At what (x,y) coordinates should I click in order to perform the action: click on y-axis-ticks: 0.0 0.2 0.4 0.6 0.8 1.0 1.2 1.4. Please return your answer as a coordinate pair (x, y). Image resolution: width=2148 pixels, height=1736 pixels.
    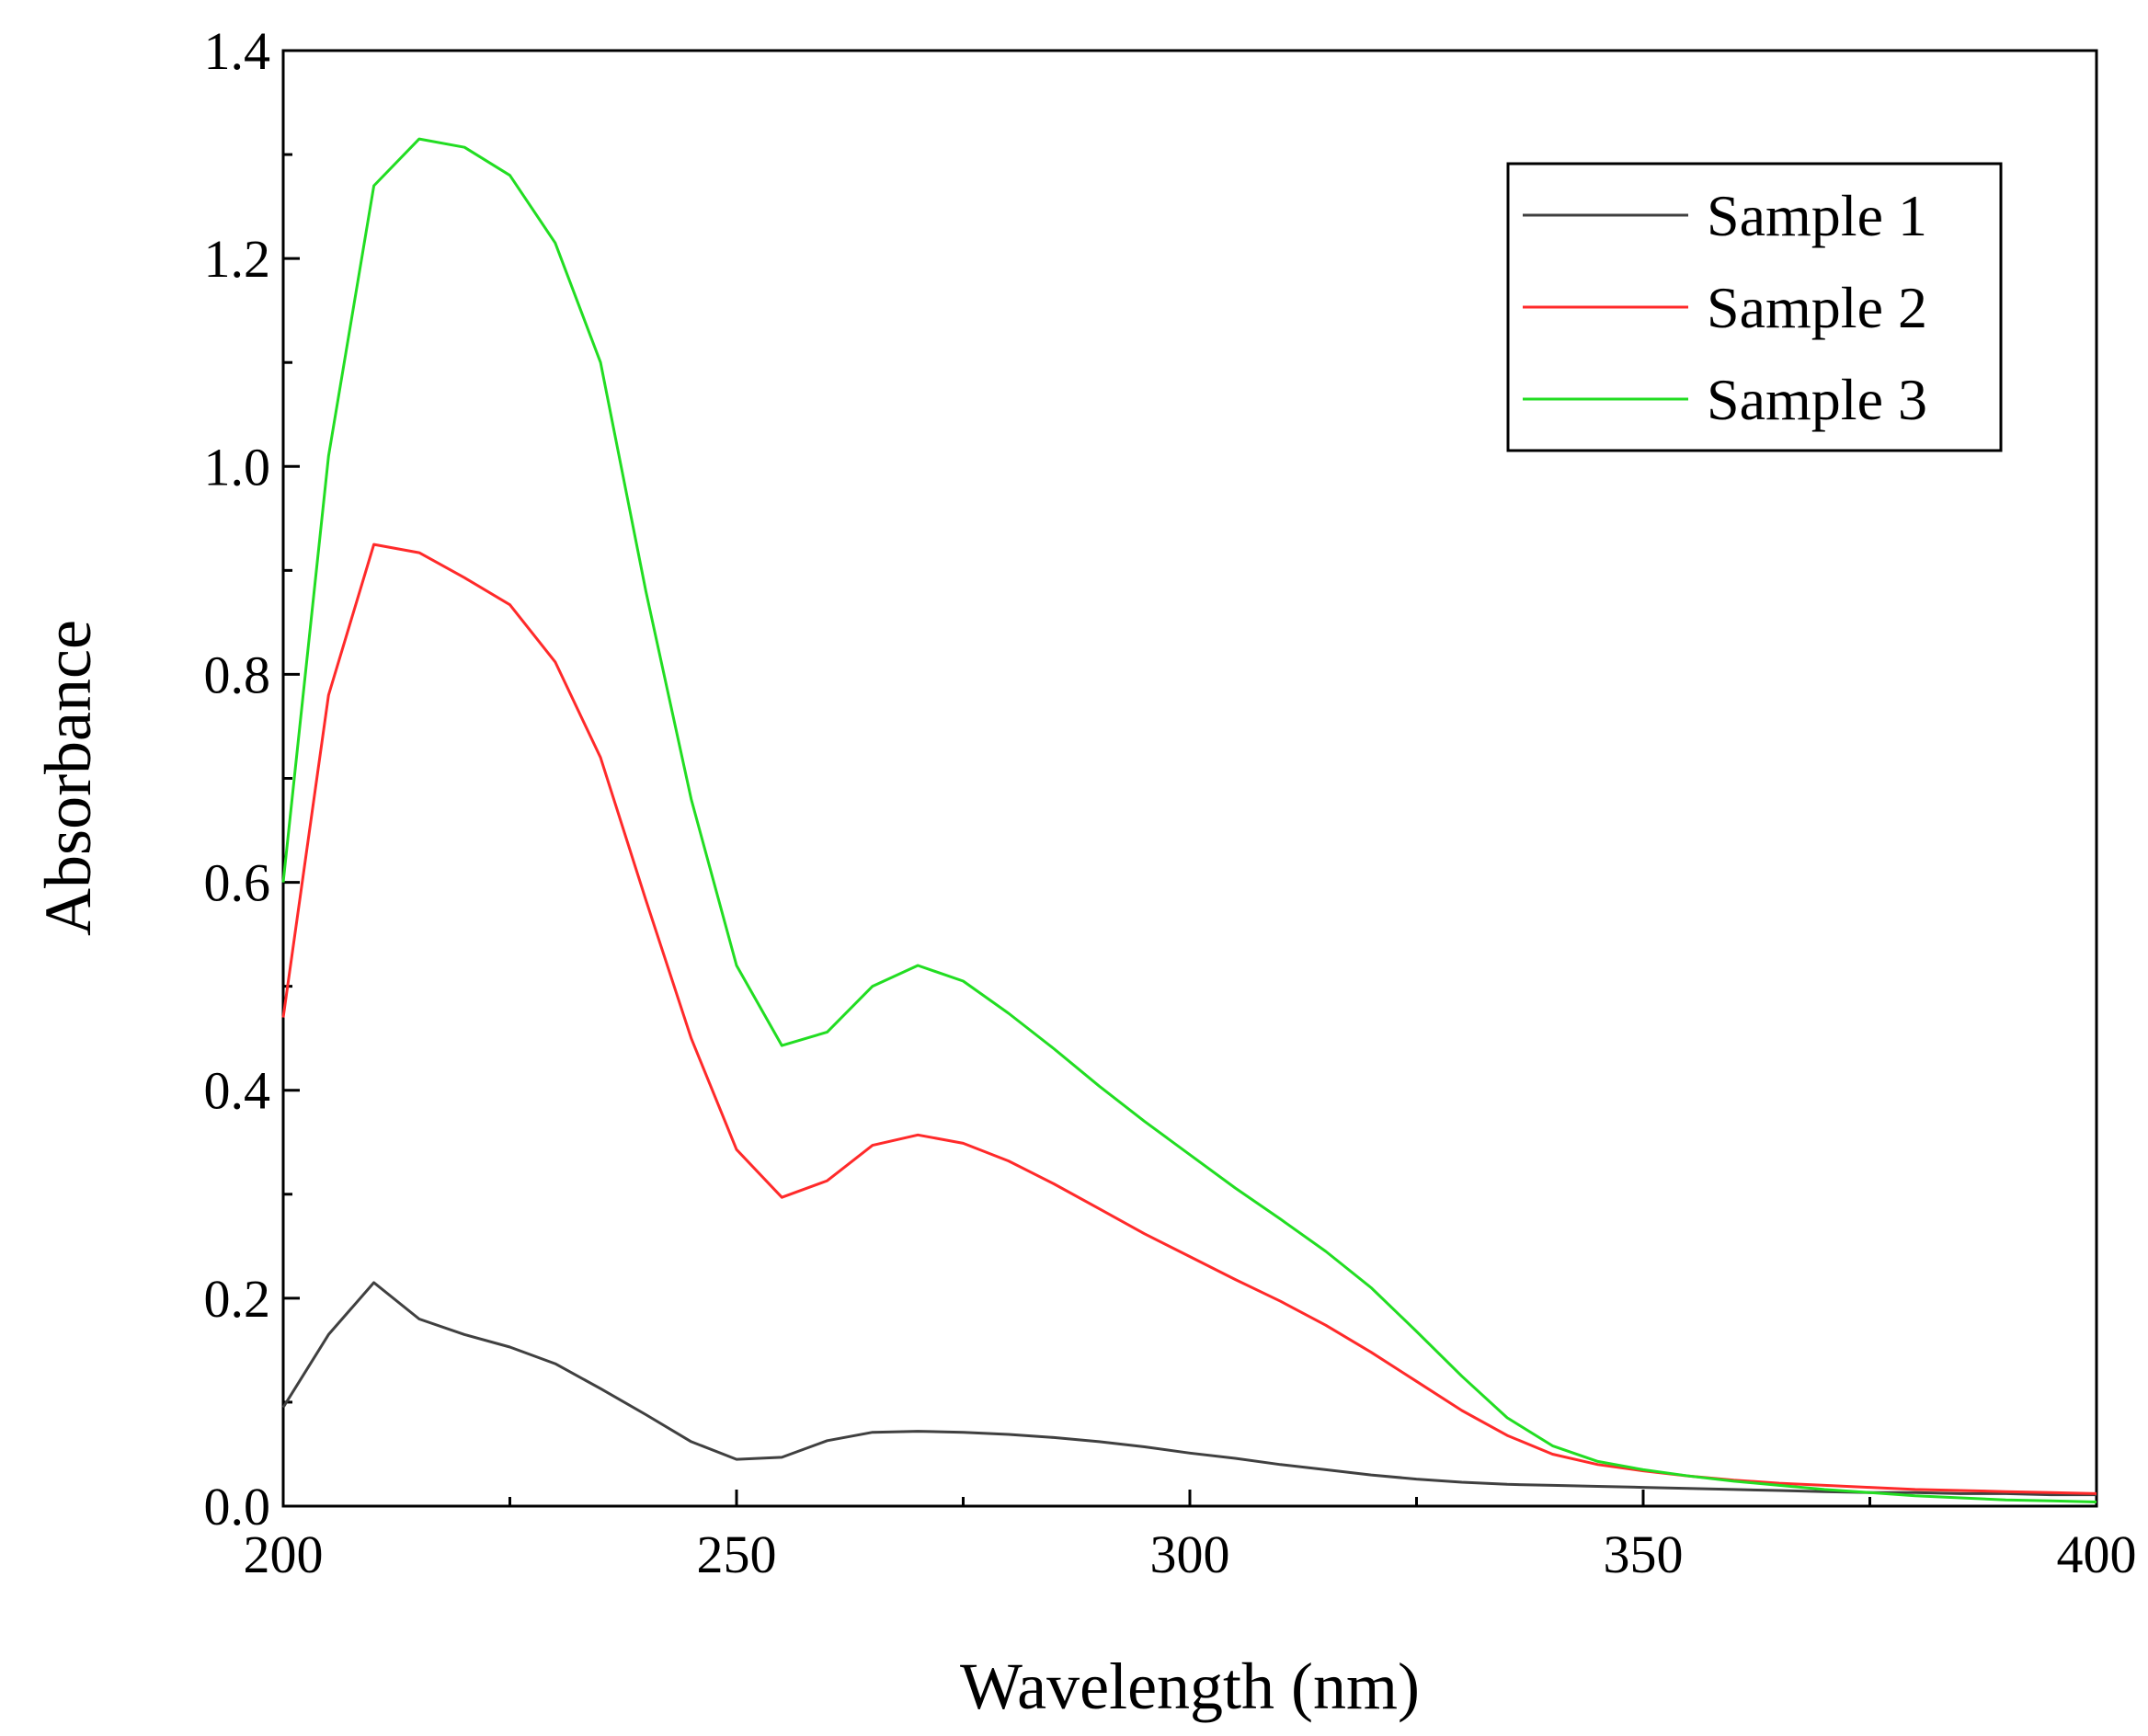
    Looking at the image, I should click on (252, 778).